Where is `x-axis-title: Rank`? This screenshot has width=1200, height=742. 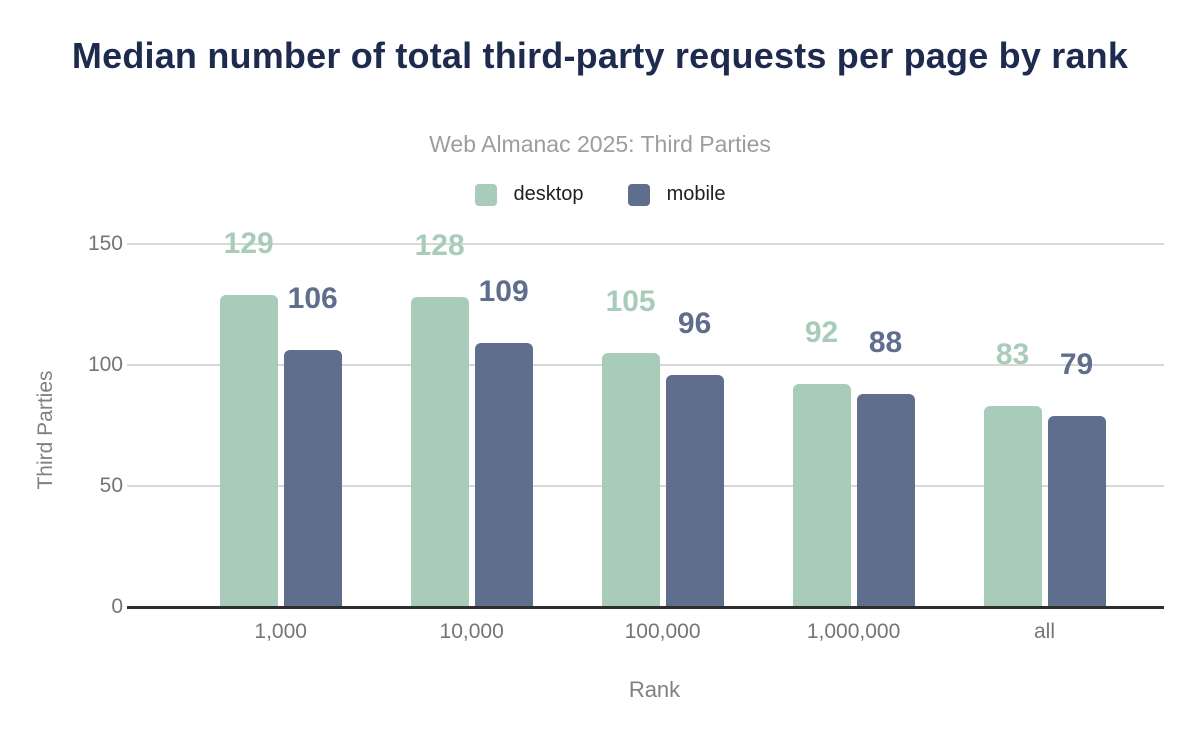 x-axis-title: Rank is located at coordinates (654, 689).